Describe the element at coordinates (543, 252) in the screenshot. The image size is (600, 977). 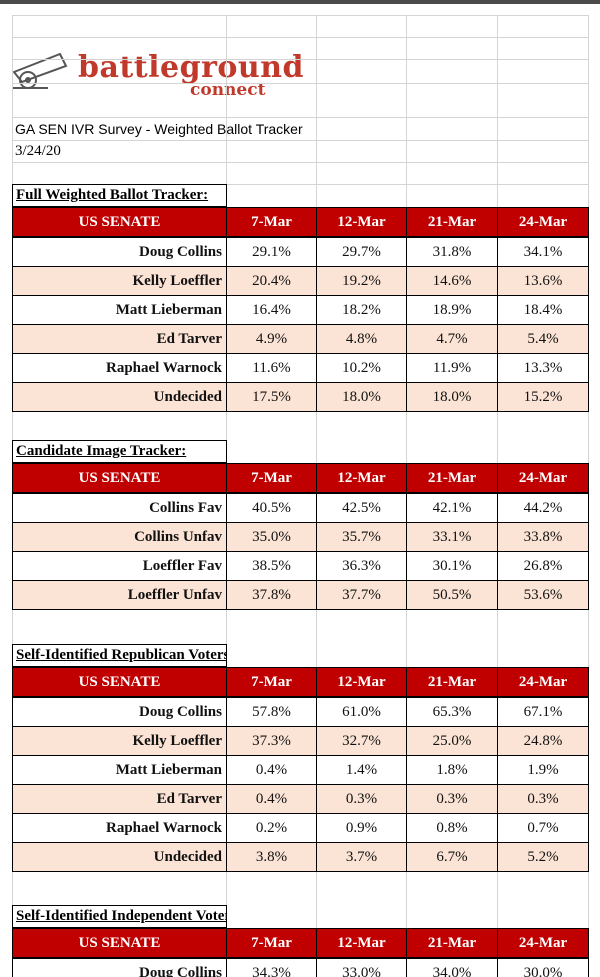
I see `value-cell: 34.1%` at that location.